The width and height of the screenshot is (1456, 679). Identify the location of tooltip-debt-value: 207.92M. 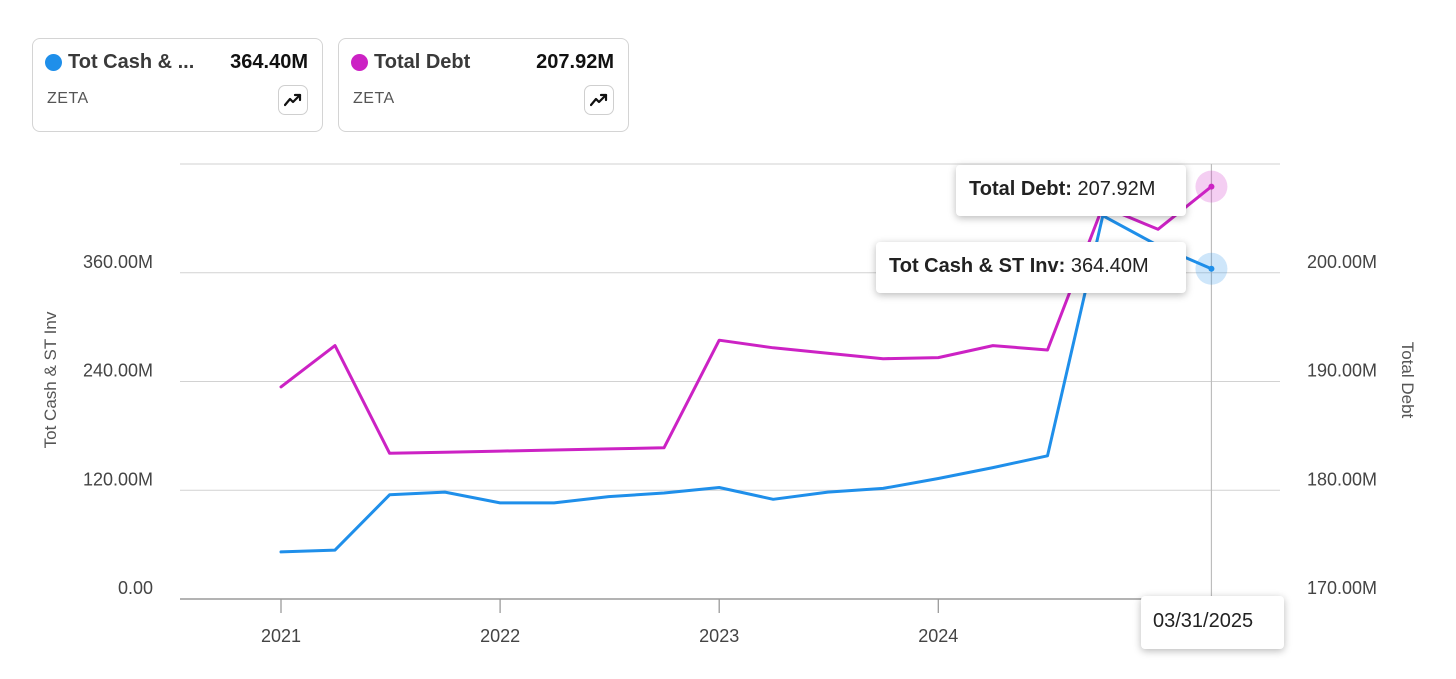
(1116, 189).